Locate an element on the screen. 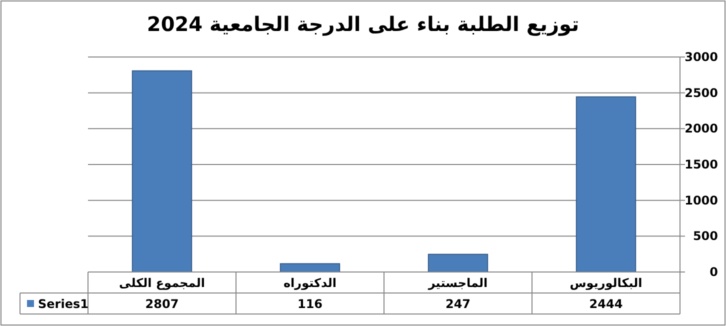  chart-title: توزيع الطلبة بناء على الدرجة الجامعية 2024 is located at coordinates (363, 24).